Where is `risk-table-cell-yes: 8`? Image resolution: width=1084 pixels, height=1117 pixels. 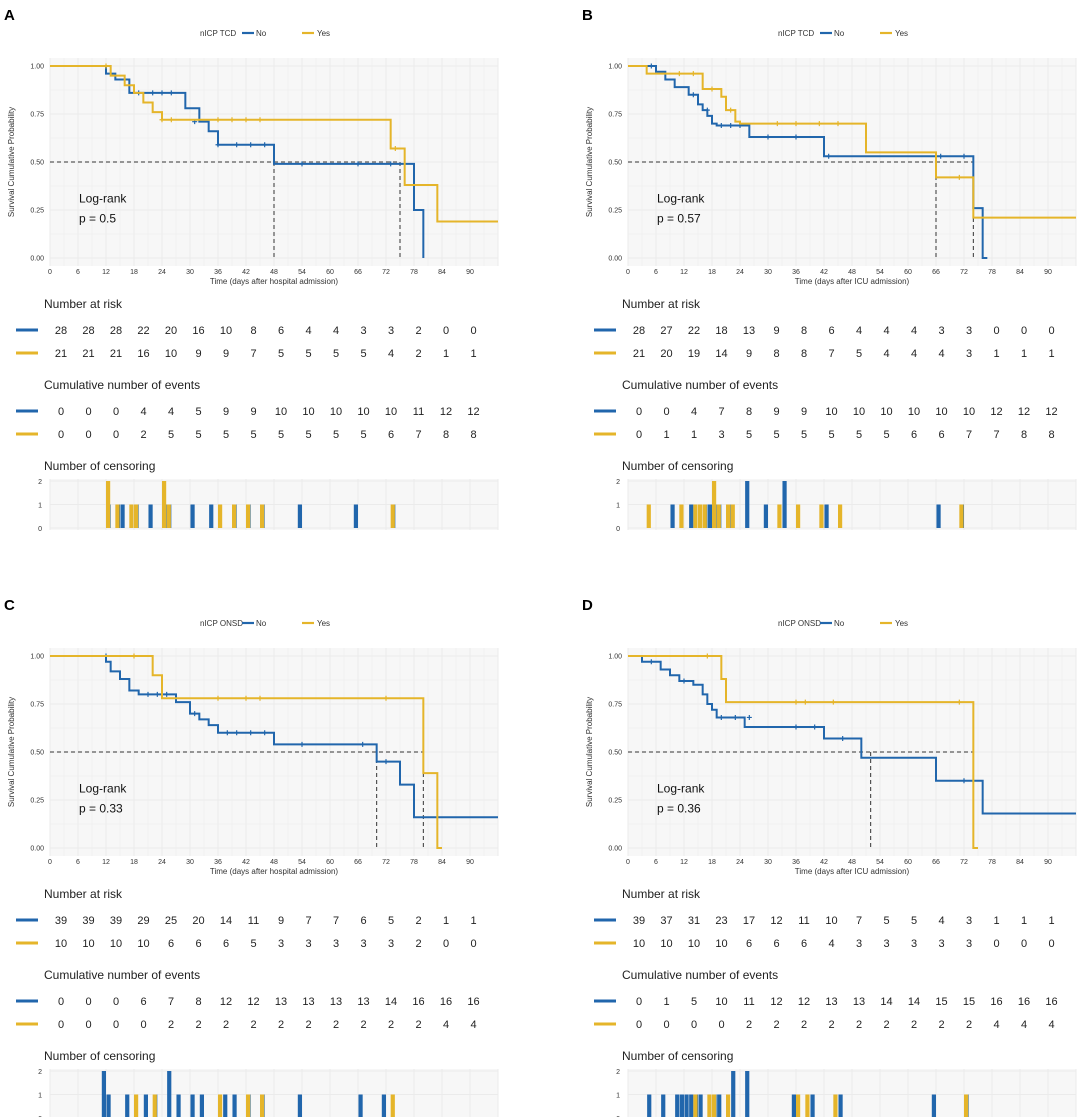 risk-table-cell-yes: 8 is located at coordinates (804, 354).